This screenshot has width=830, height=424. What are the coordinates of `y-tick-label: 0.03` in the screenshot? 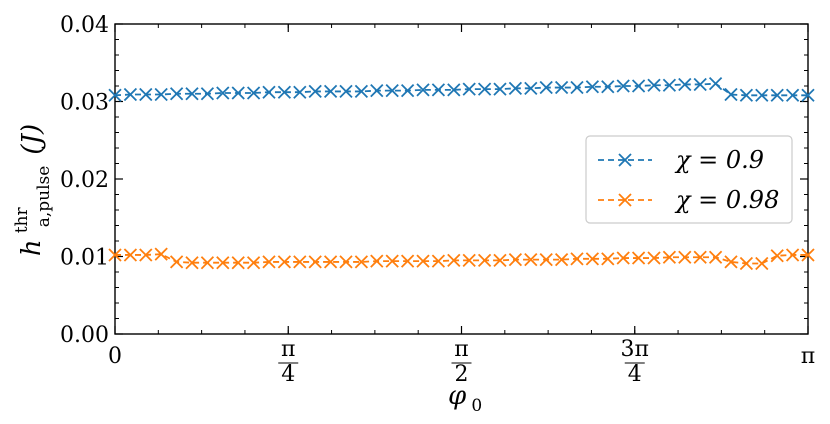 It's located at (84, 103).